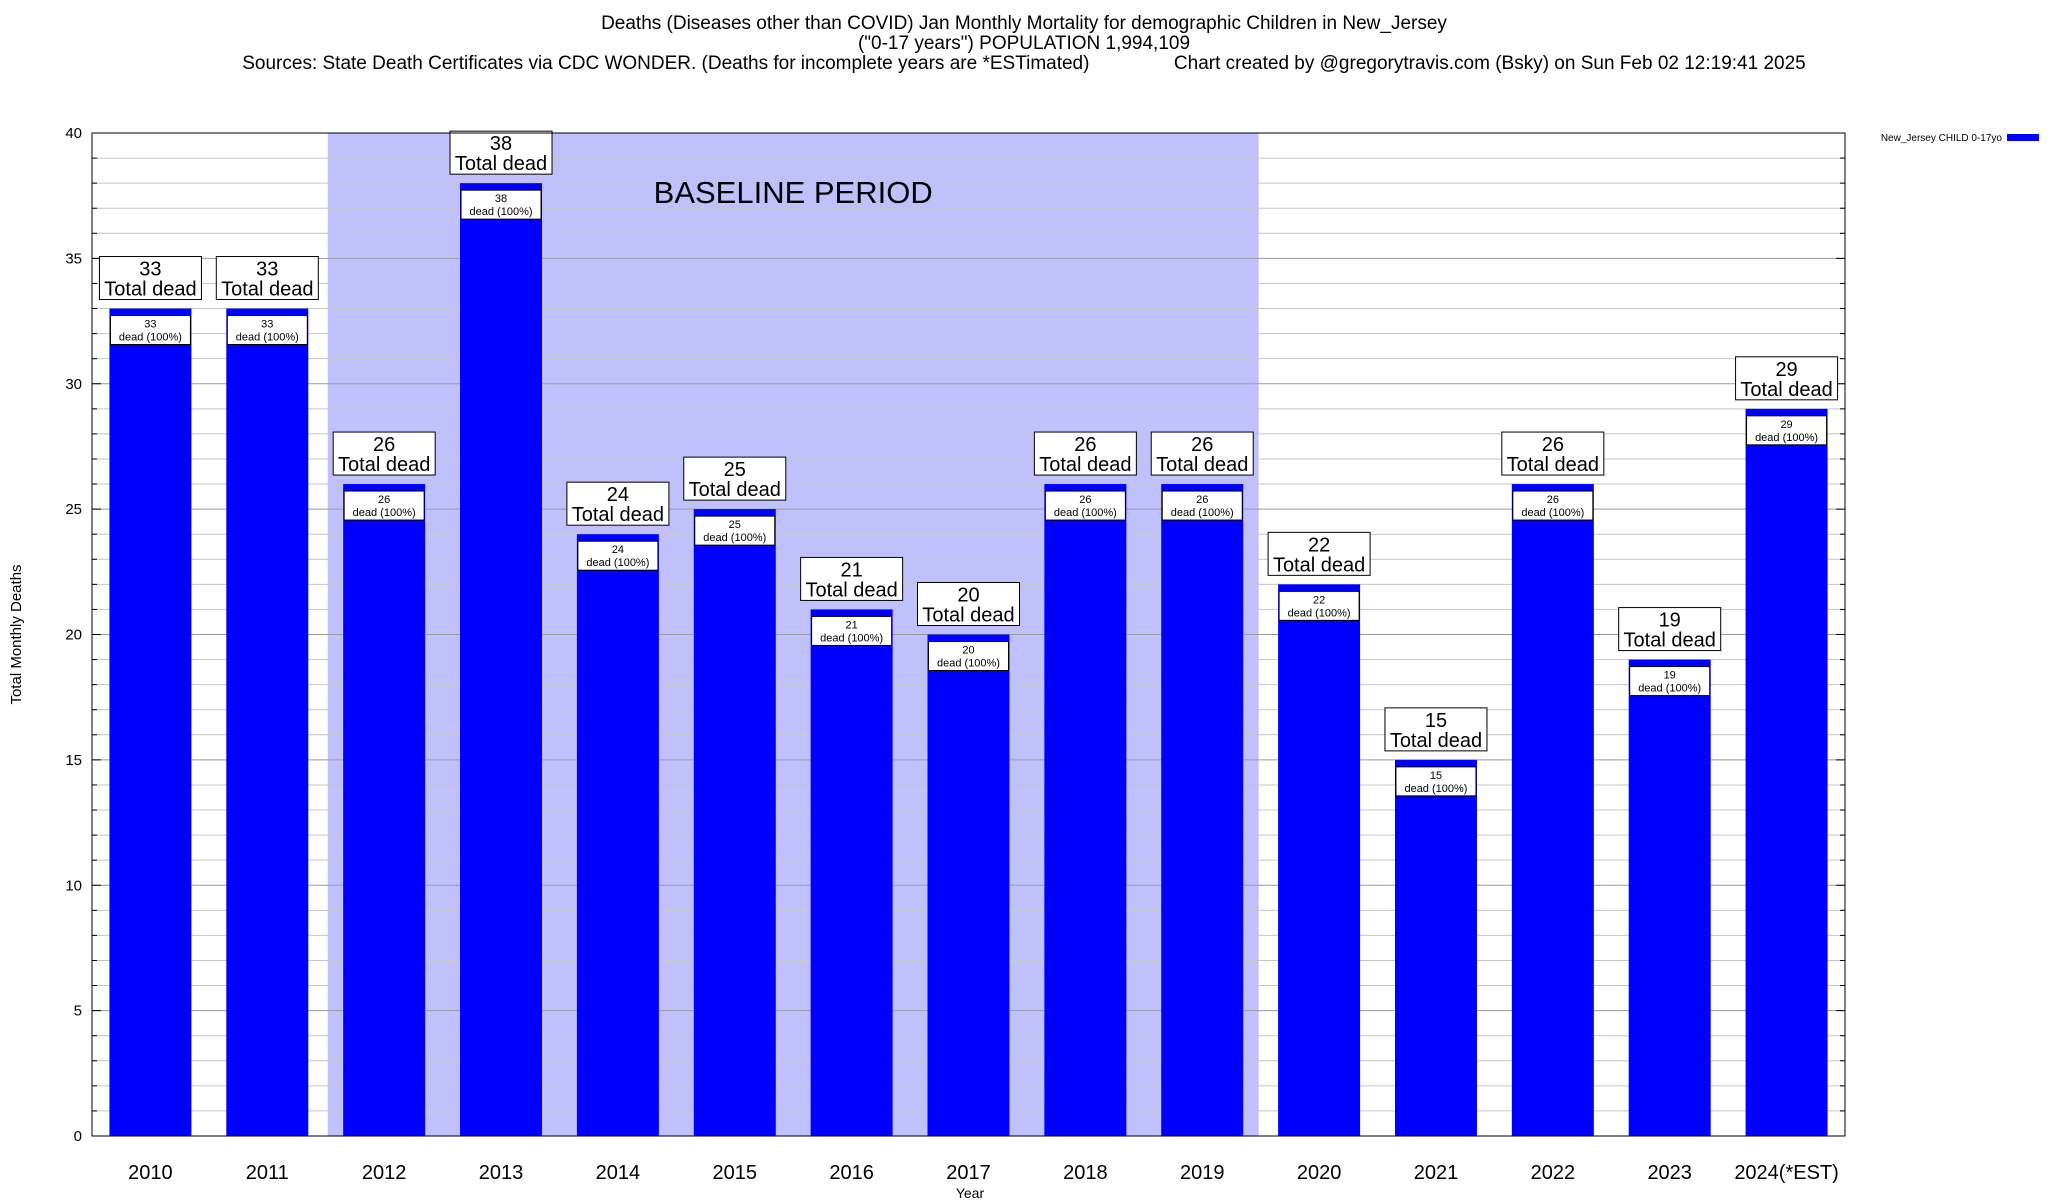 The width and height of the screenshot is (2048, 1200). Describe the element at coordinates (78, 1011) in the screenshot. I see `y-tick-label: 5` at that location.